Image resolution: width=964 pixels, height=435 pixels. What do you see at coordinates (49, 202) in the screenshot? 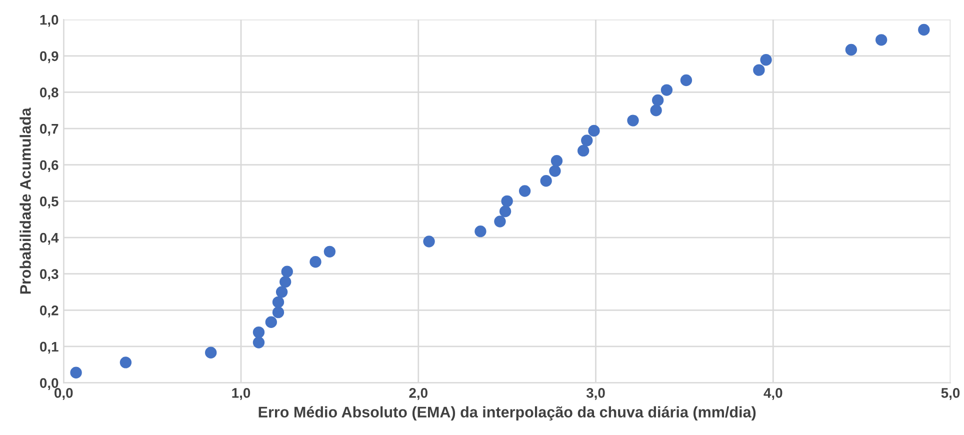
I see `y-tick-label: 0,5` at bounding box center [49, 202].